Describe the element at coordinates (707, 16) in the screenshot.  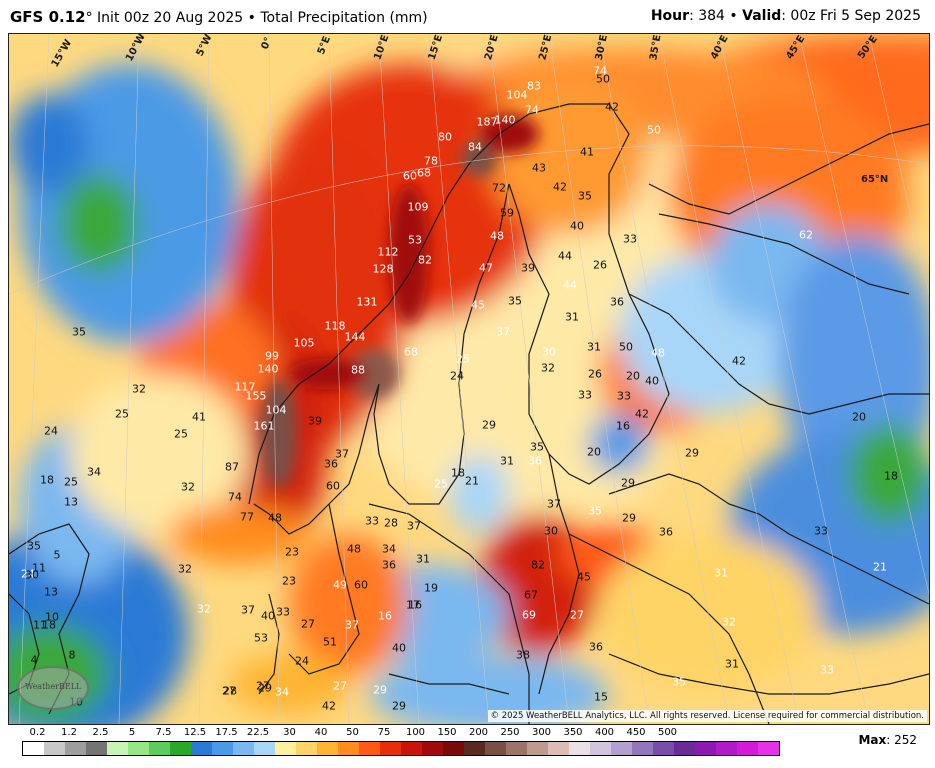
I see `hour-value: : 384` at that location.